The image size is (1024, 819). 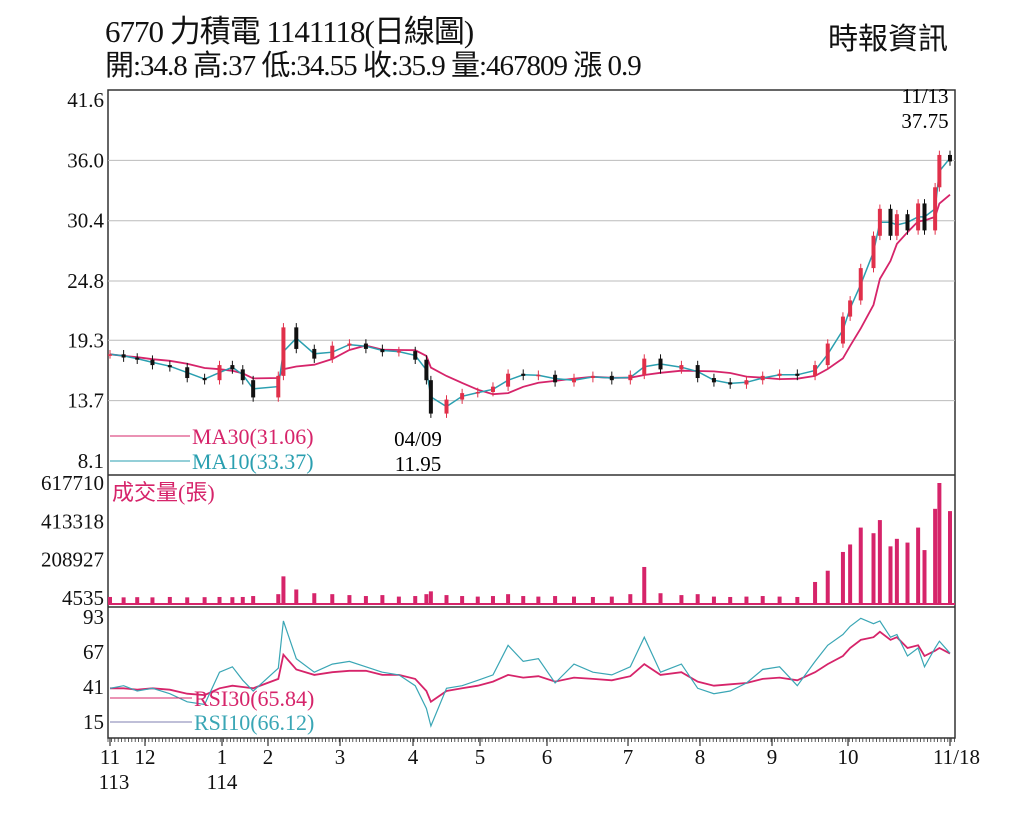 I want to click on price-tick-label: 30.4, so click(x=85, y=221).